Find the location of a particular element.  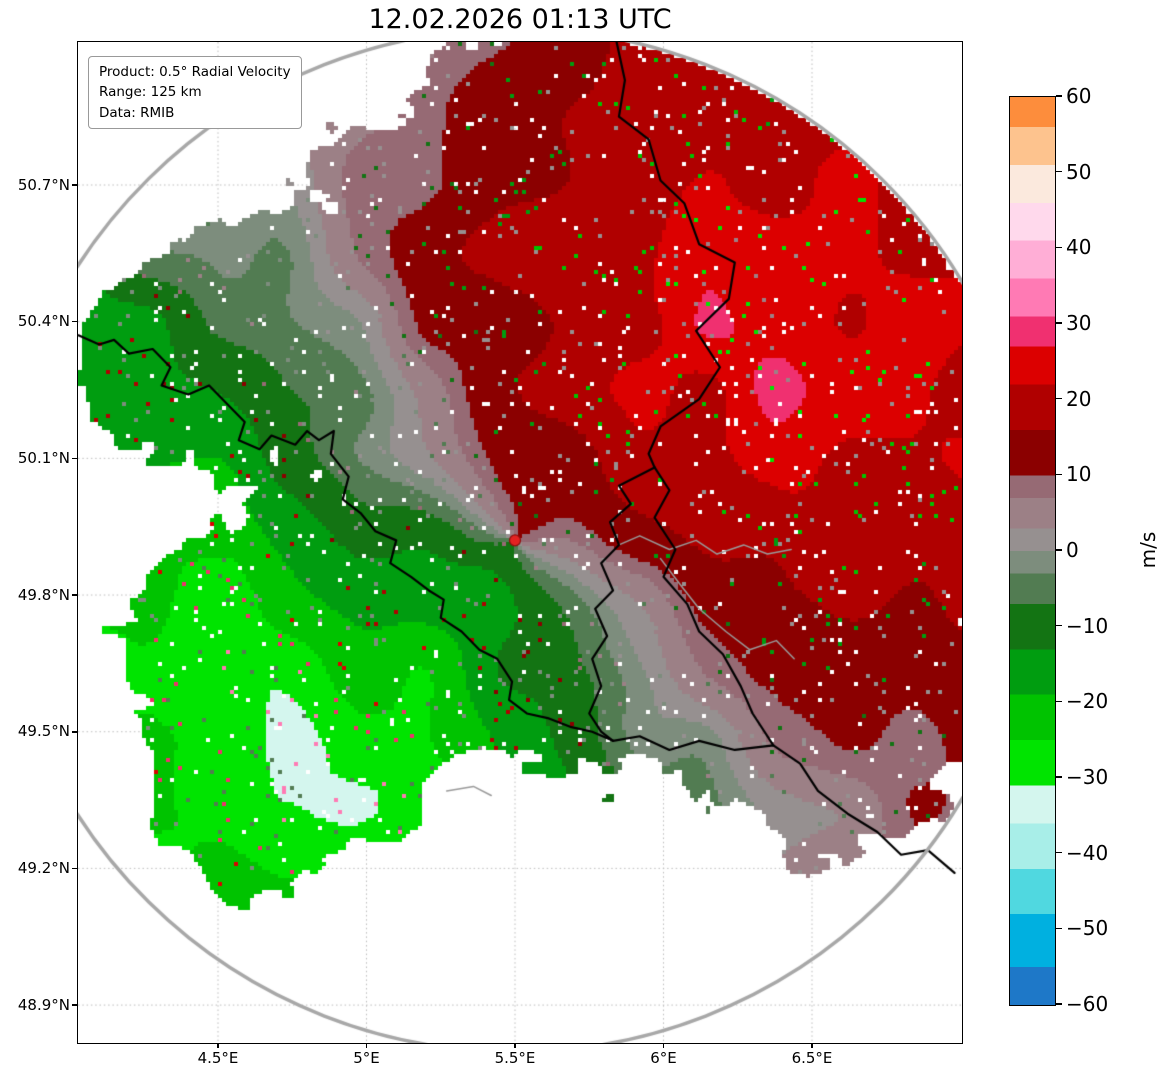

colorbar-tick-label: −60 is located at coordinates (1087, 1004).